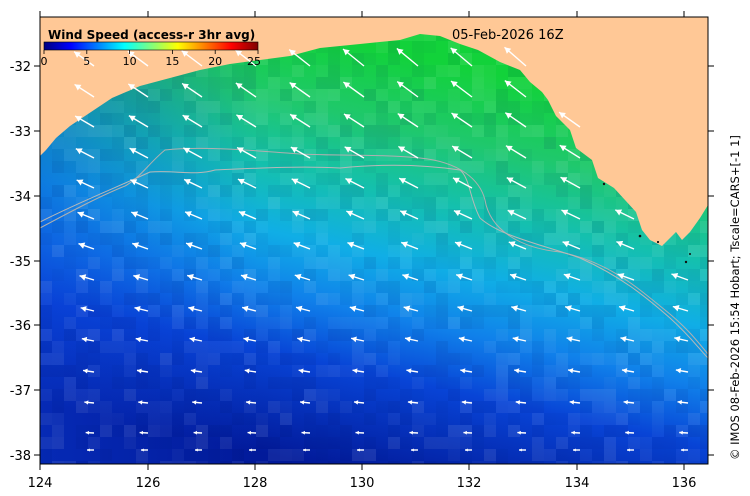 This screenshot has width=750, height=496. What do you see at coordinates (20, 67) in the screenshot?
I see `y-tick-label: -32` at bounding box center [20, 67].